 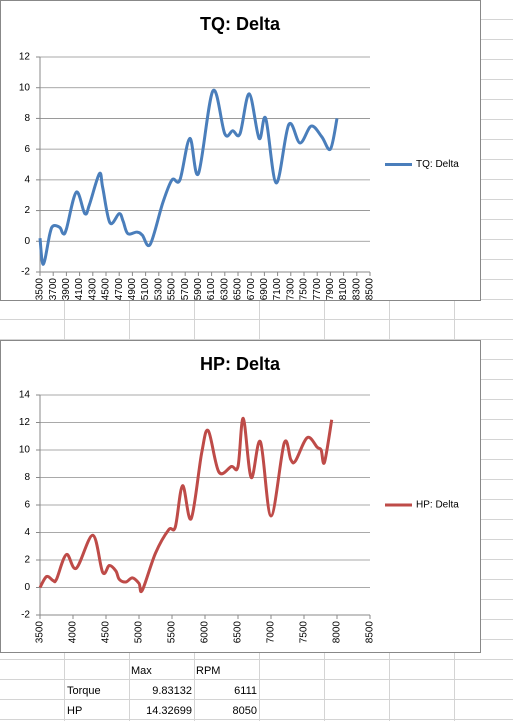 What do you see at coordinates (244, 711) in the screenshot?
I see `table-cell: 8050` at bounding box center [244, 711].